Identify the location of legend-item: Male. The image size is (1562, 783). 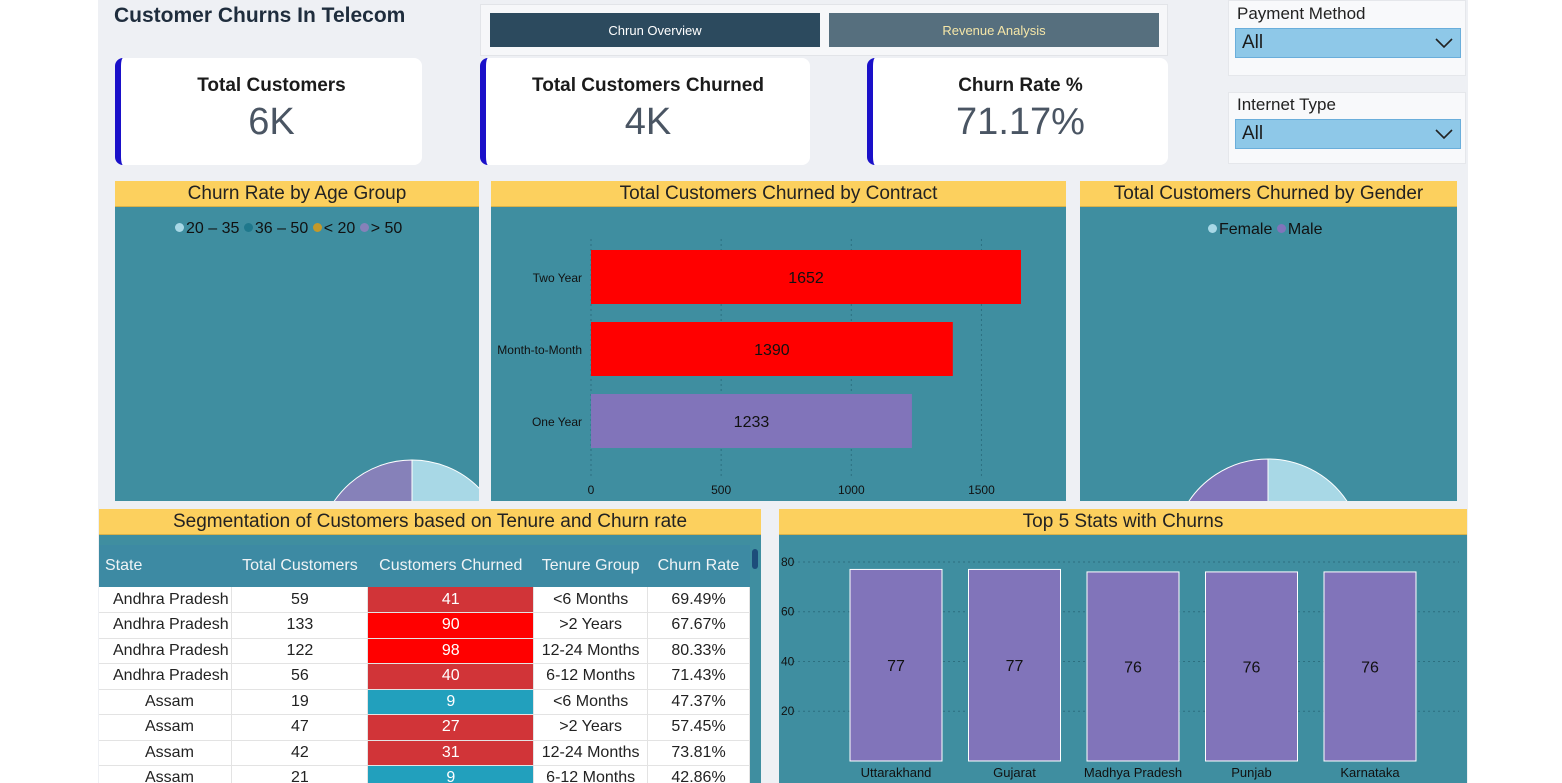
(1299, 229).